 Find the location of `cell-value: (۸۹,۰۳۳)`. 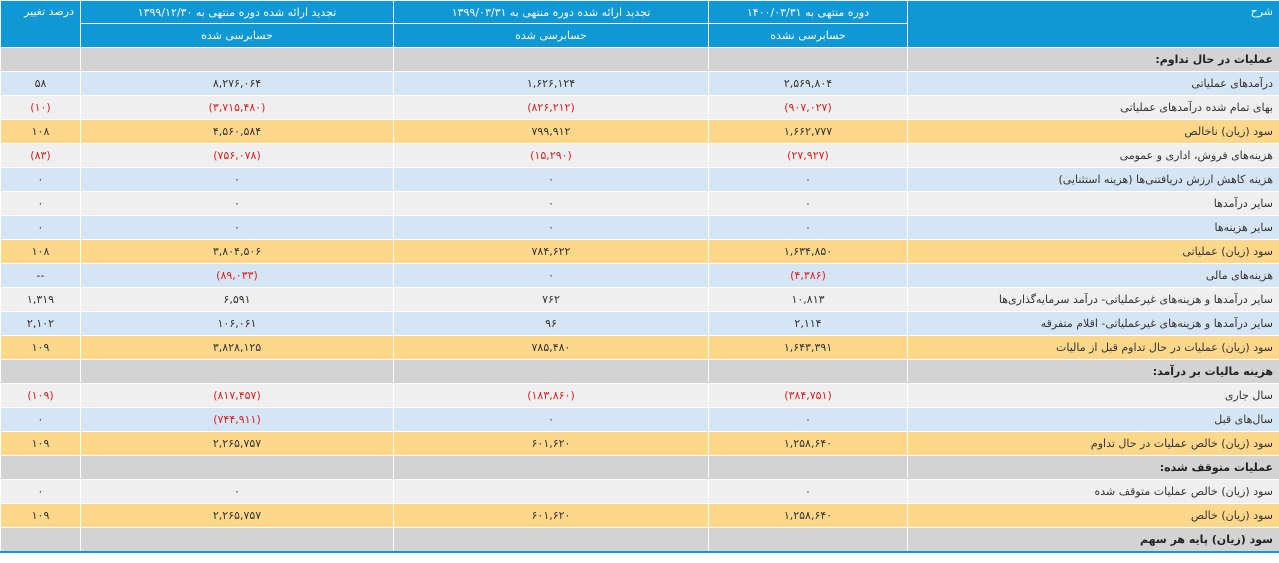

cell-value: (۸۹,۰۳۳) is located at coordinates (237, 275).